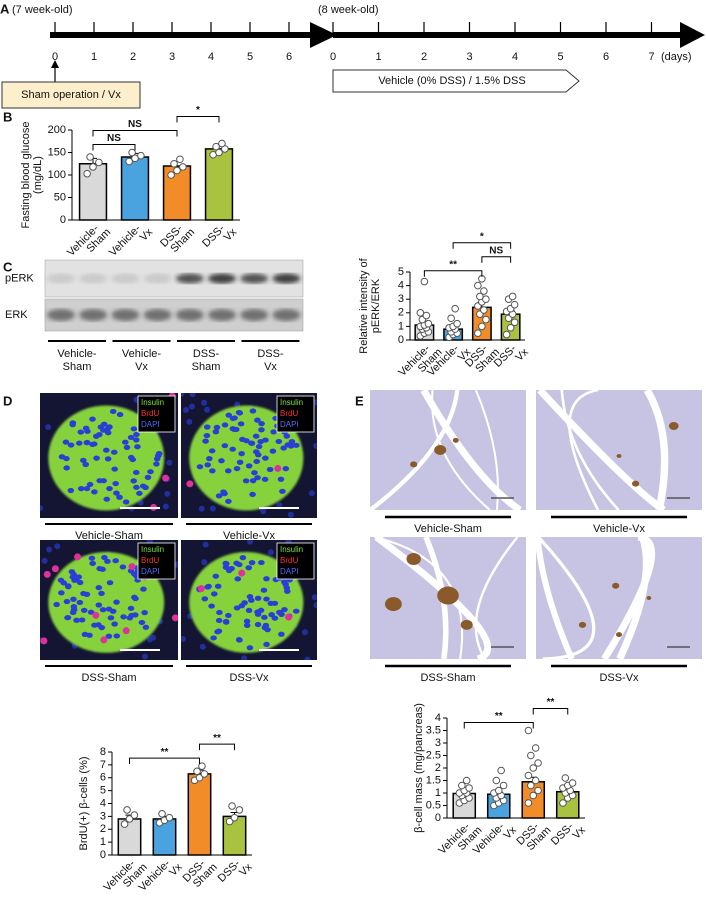  I want to click on micrograph-caption: Vehicle-Vx, so click(249, 536).